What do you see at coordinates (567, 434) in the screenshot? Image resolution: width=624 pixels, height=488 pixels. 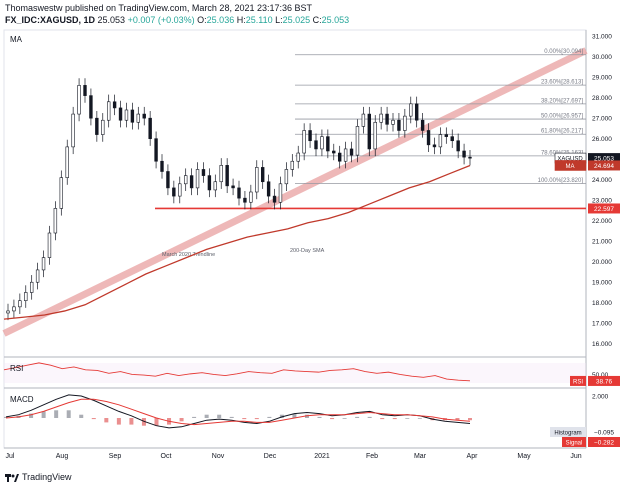 I see `histogram-tag-name: Histogram` at bounding box center [567, 434].